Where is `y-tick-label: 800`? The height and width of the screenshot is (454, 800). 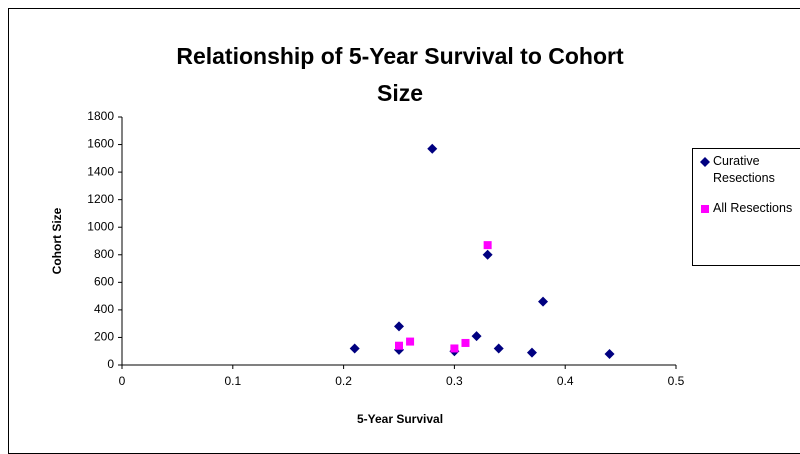
y-tick-label: 800 is located at coordinates (104, 254).